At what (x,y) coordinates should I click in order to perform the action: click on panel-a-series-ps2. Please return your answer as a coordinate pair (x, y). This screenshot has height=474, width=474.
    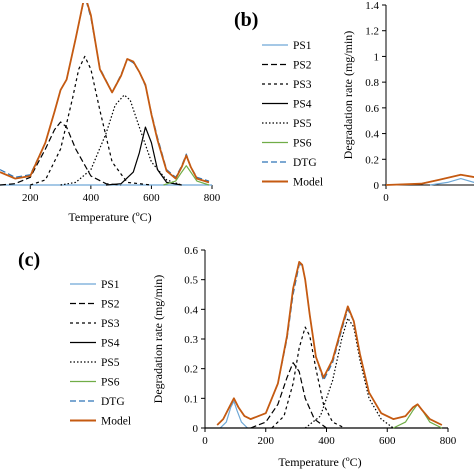
    Looking at the image, I should click on (61, 153).